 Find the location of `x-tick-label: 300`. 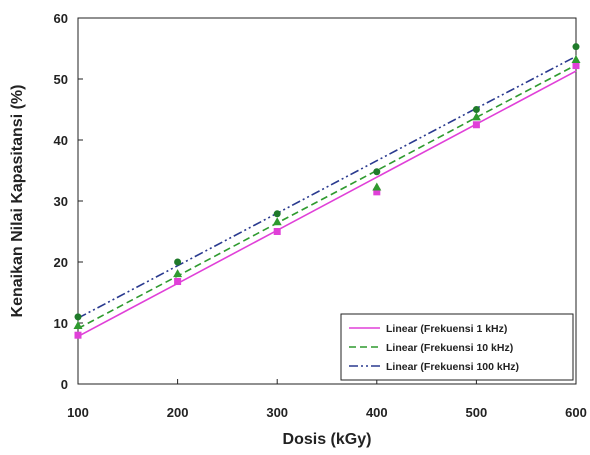

x-tick-label: 300 is located at coordinates (277, 412).